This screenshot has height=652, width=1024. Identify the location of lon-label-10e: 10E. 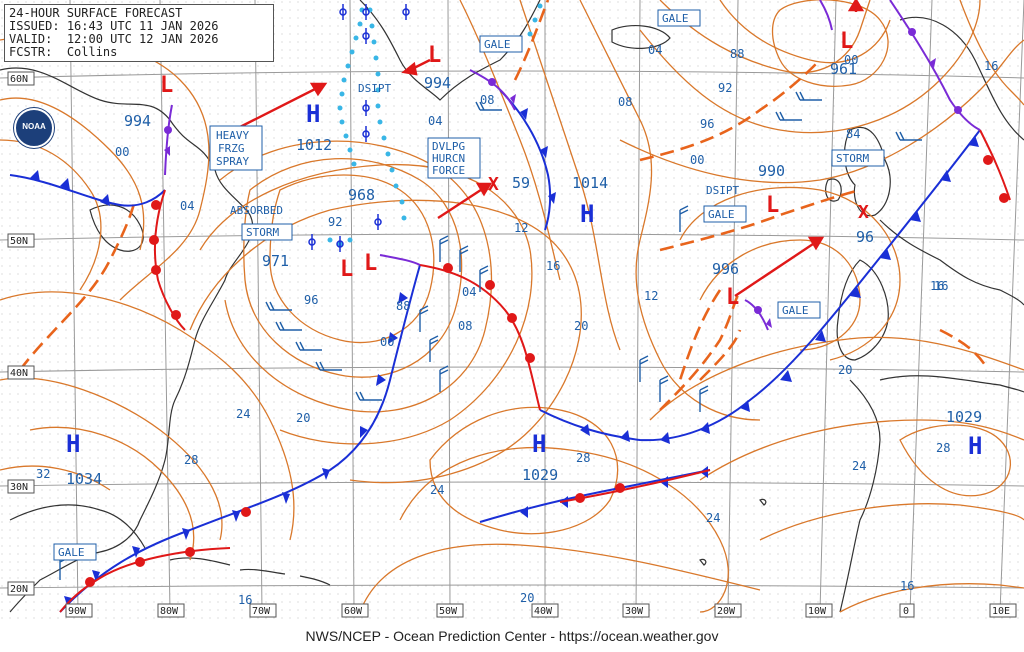
(1001, 611).